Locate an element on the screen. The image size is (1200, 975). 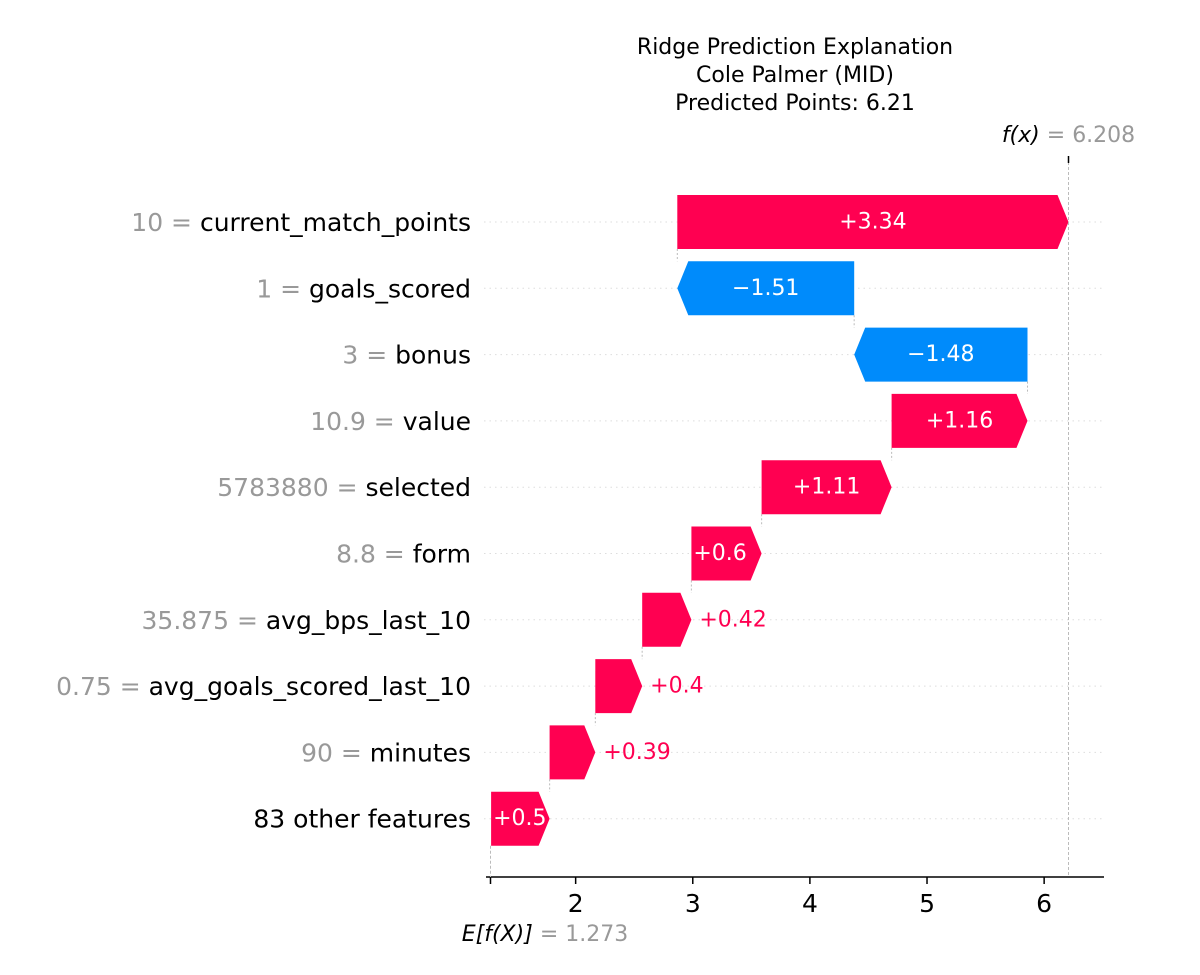
feature-name: value is located at coordinates (437, 420).